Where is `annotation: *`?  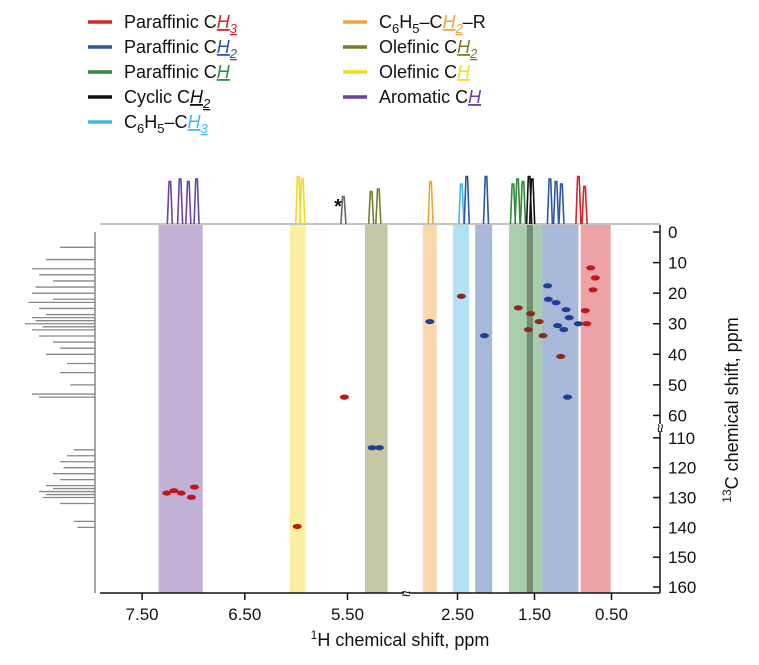
annotation: * is located at coordinates (338, 207).